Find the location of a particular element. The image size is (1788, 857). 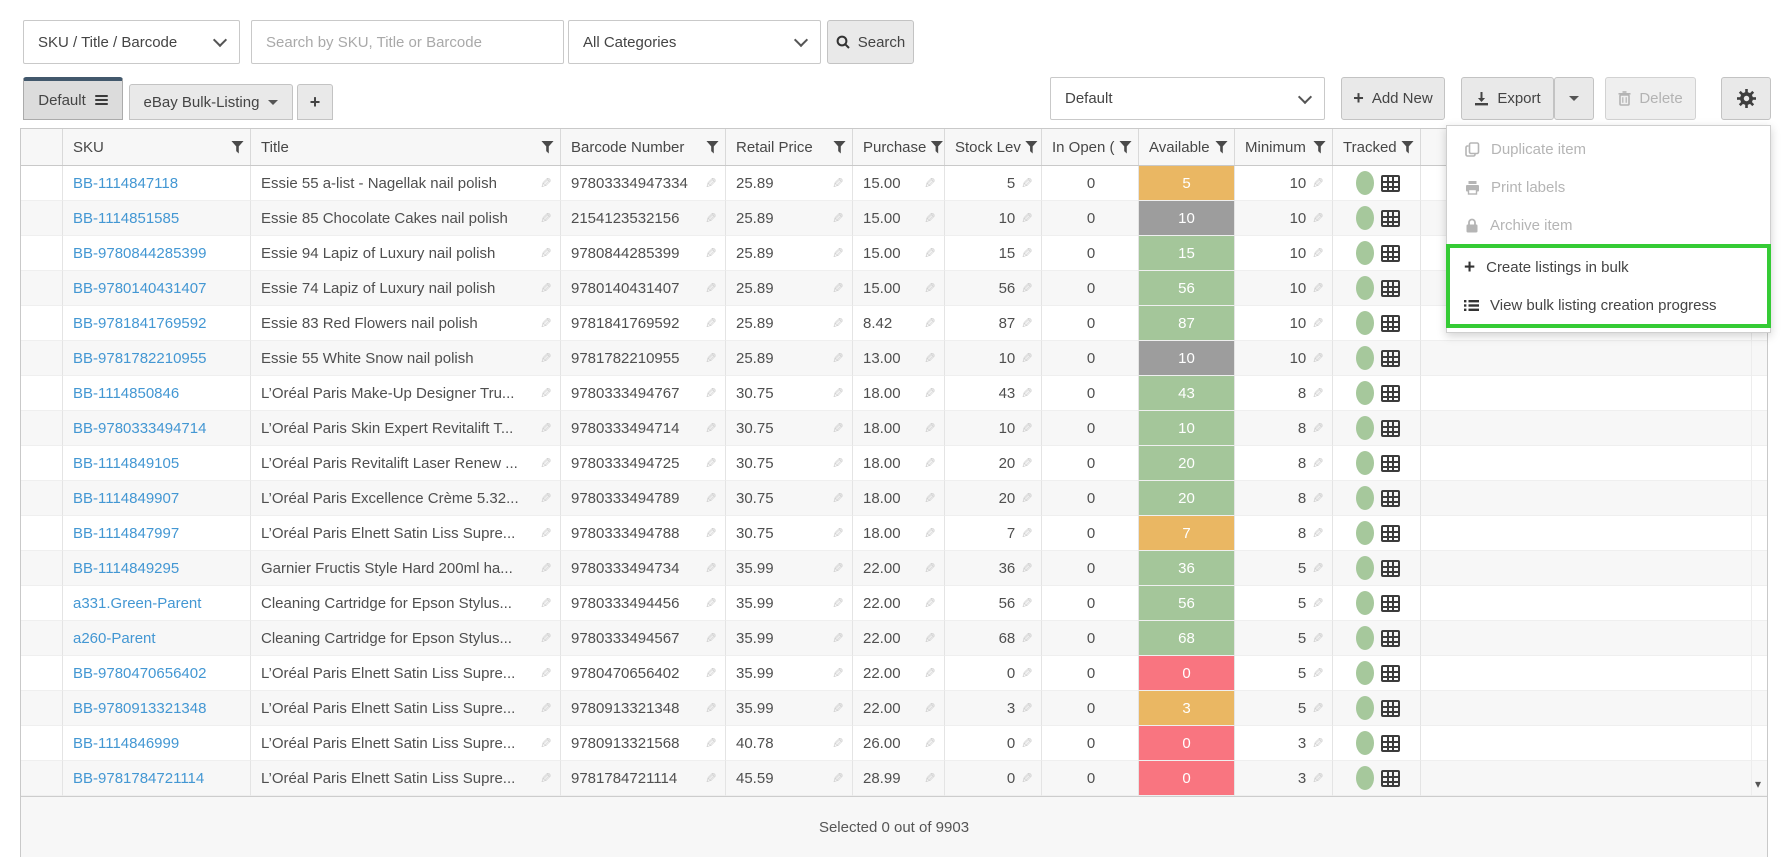

sku-link: BB-1114846999 is located at coordinates (126, 743).